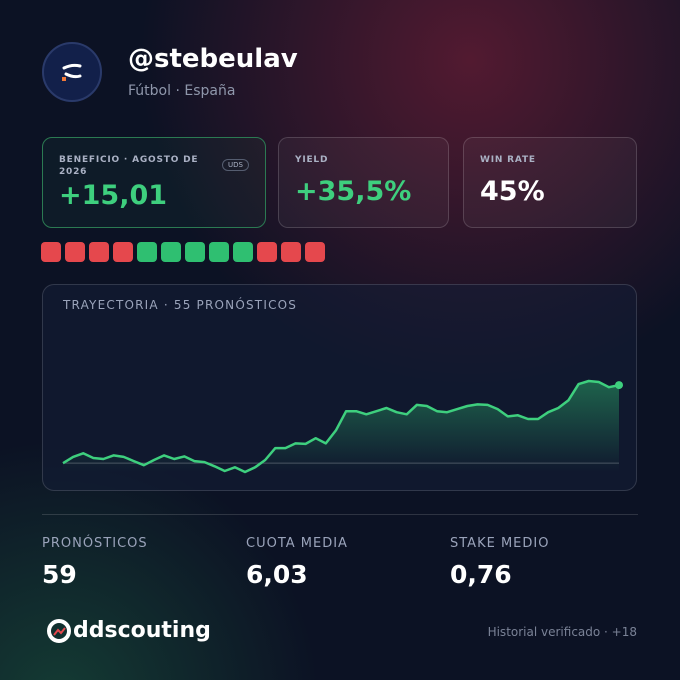 The width and height of the screenshot is (680, 680). What do you see at coordinates (340, 514) in the screenshot?
I see `divider` at bounding box center [340, 514].